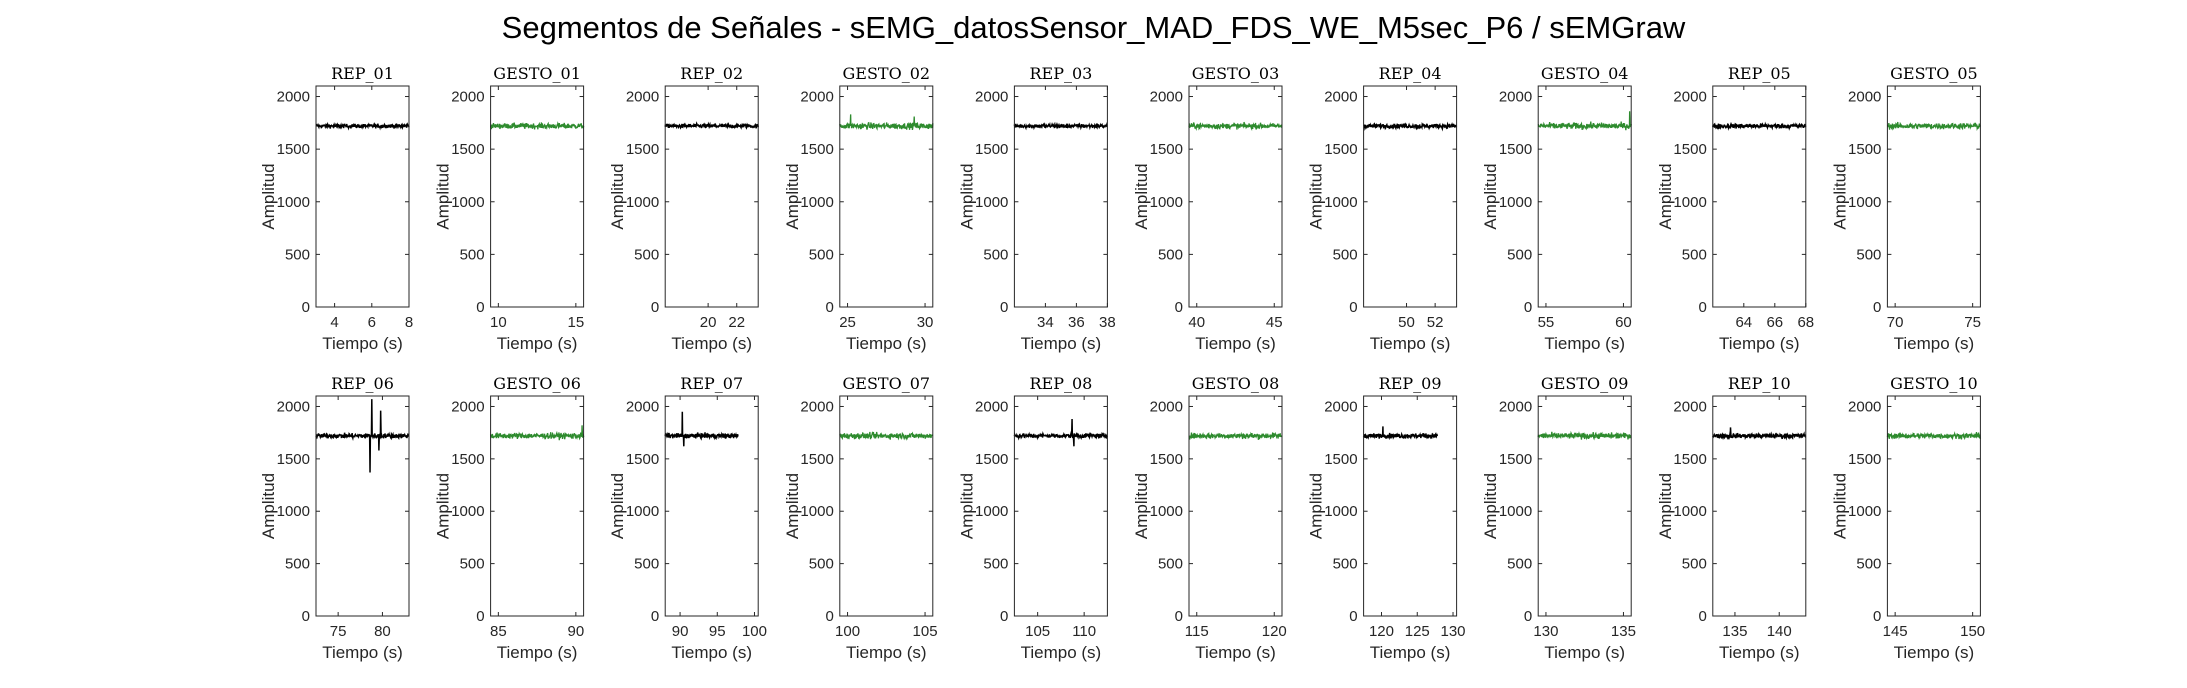 This screenshot has height=688, width=2187. Describe the element at coordinates (372, 322) in the screenshot. I see `x-tick-label: 6` at that location.